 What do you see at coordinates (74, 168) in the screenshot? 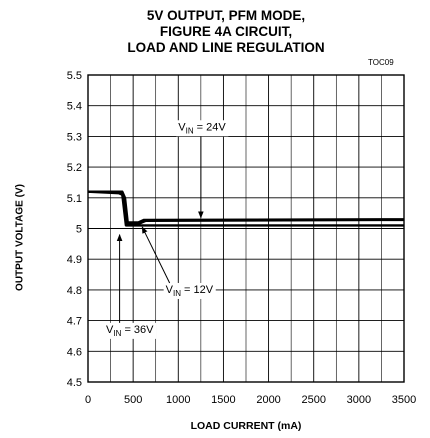
I see `y-tick-label: 5.2` at bounding box center [74, 168].